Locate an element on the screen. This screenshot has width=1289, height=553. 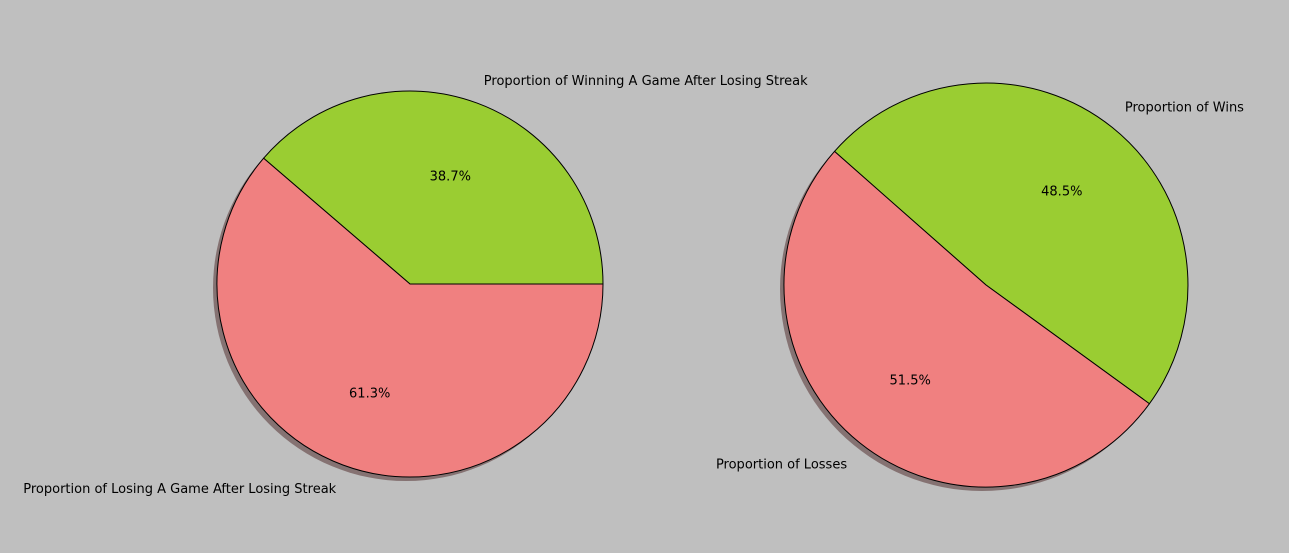
pie-category-label-losses: Proportion of Losses is located at coordinates (781, 464).